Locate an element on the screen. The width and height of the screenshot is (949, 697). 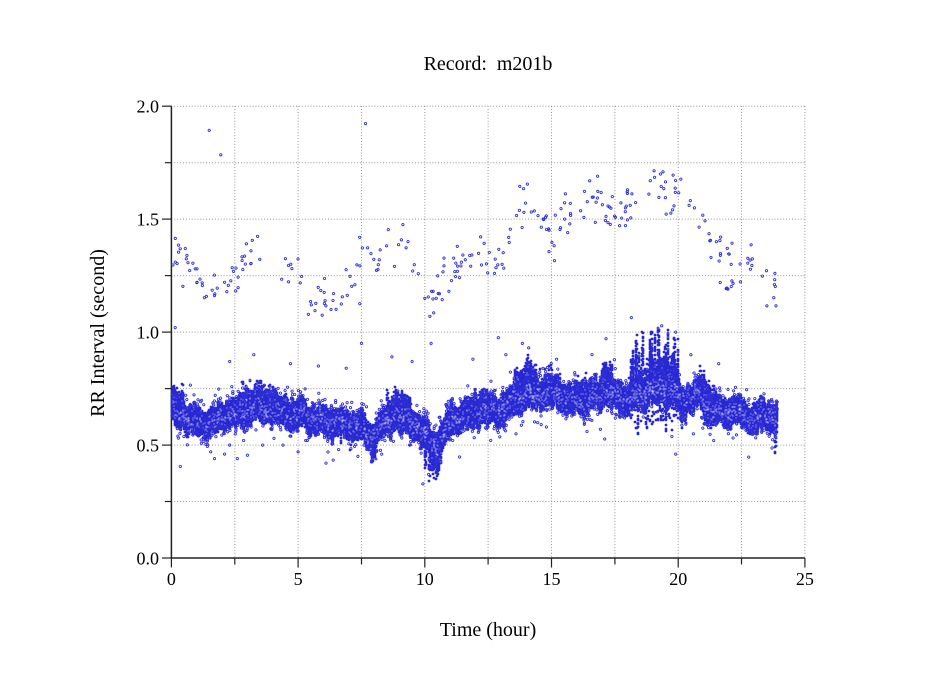
svg-text: 20 is located at coordinates (678, 579).